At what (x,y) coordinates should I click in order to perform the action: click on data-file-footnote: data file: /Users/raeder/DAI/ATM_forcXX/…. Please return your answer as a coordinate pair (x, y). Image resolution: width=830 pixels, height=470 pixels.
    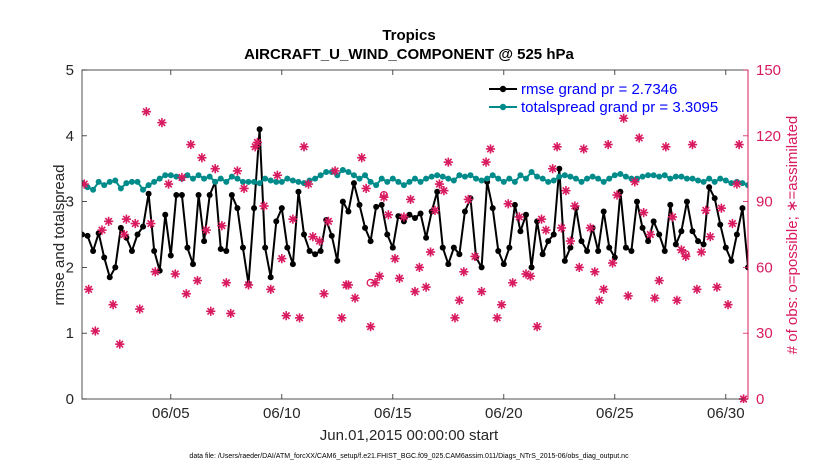
    Looking at the image, I should click on (409, 456).